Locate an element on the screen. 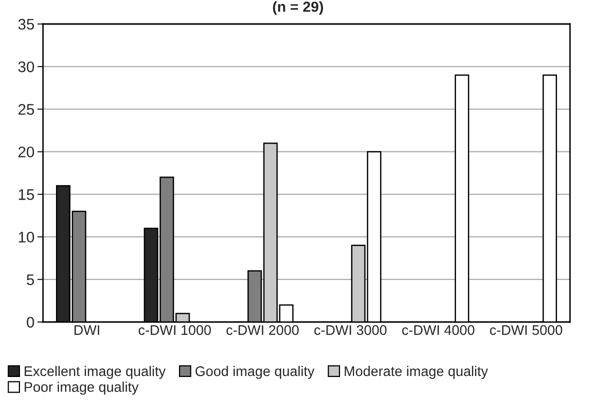 The image size is (596, 403). x-tick-label: c-DWI 5000 is located at coordinates (526, 330).